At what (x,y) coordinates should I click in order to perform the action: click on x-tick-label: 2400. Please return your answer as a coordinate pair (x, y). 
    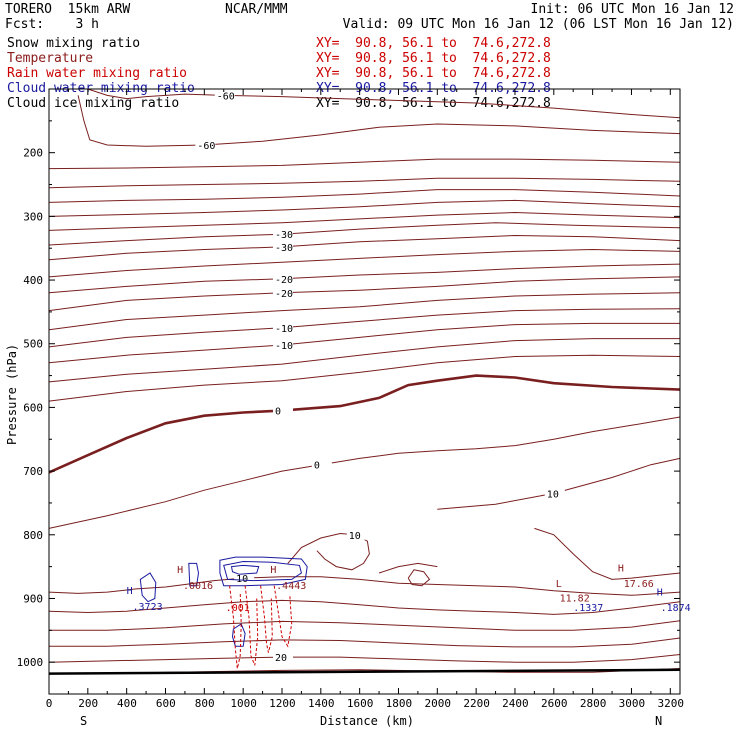
    Looking at the image, I should click on (515, 703).